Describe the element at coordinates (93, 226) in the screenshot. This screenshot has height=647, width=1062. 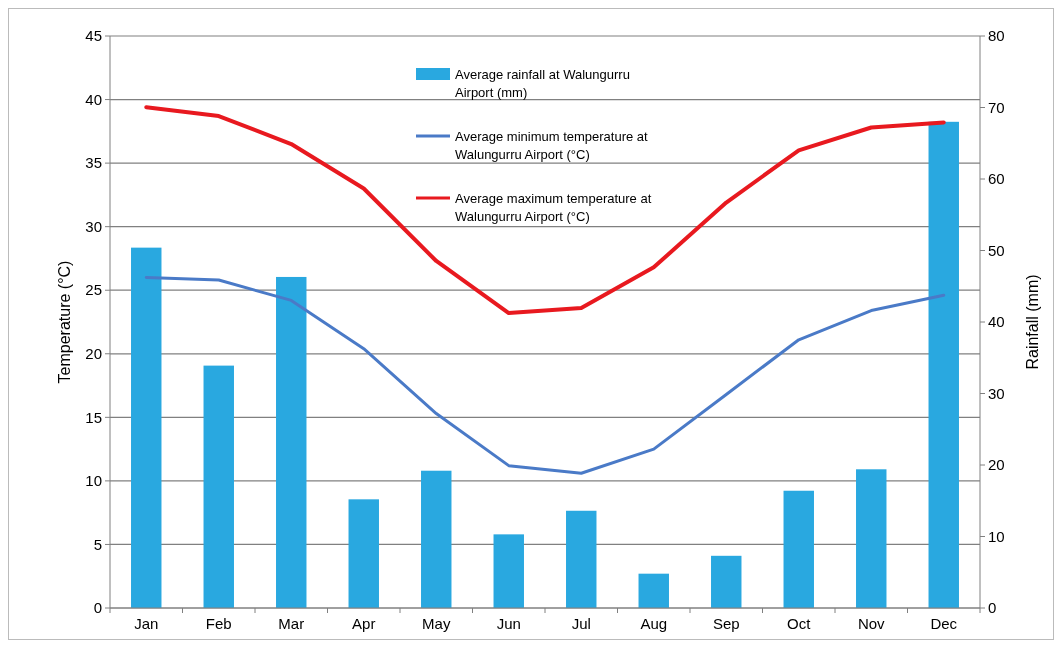
I see `y-tick-label: 30` at that location.